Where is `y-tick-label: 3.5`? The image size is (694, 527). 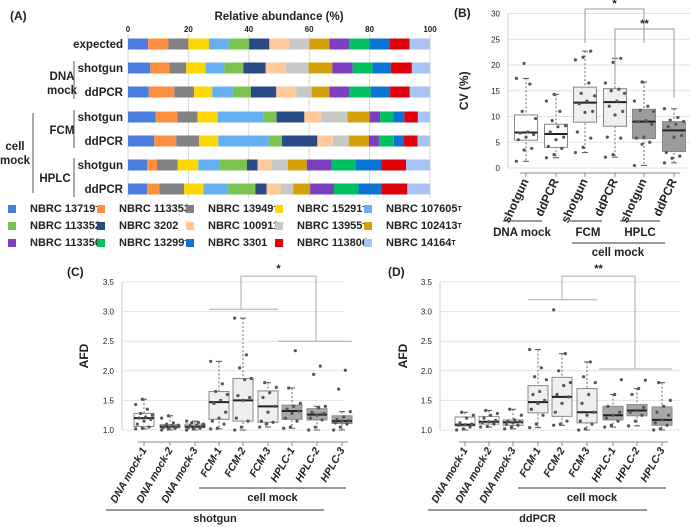
y-tick-label: 3.5 is located at coordinates (427, 282).